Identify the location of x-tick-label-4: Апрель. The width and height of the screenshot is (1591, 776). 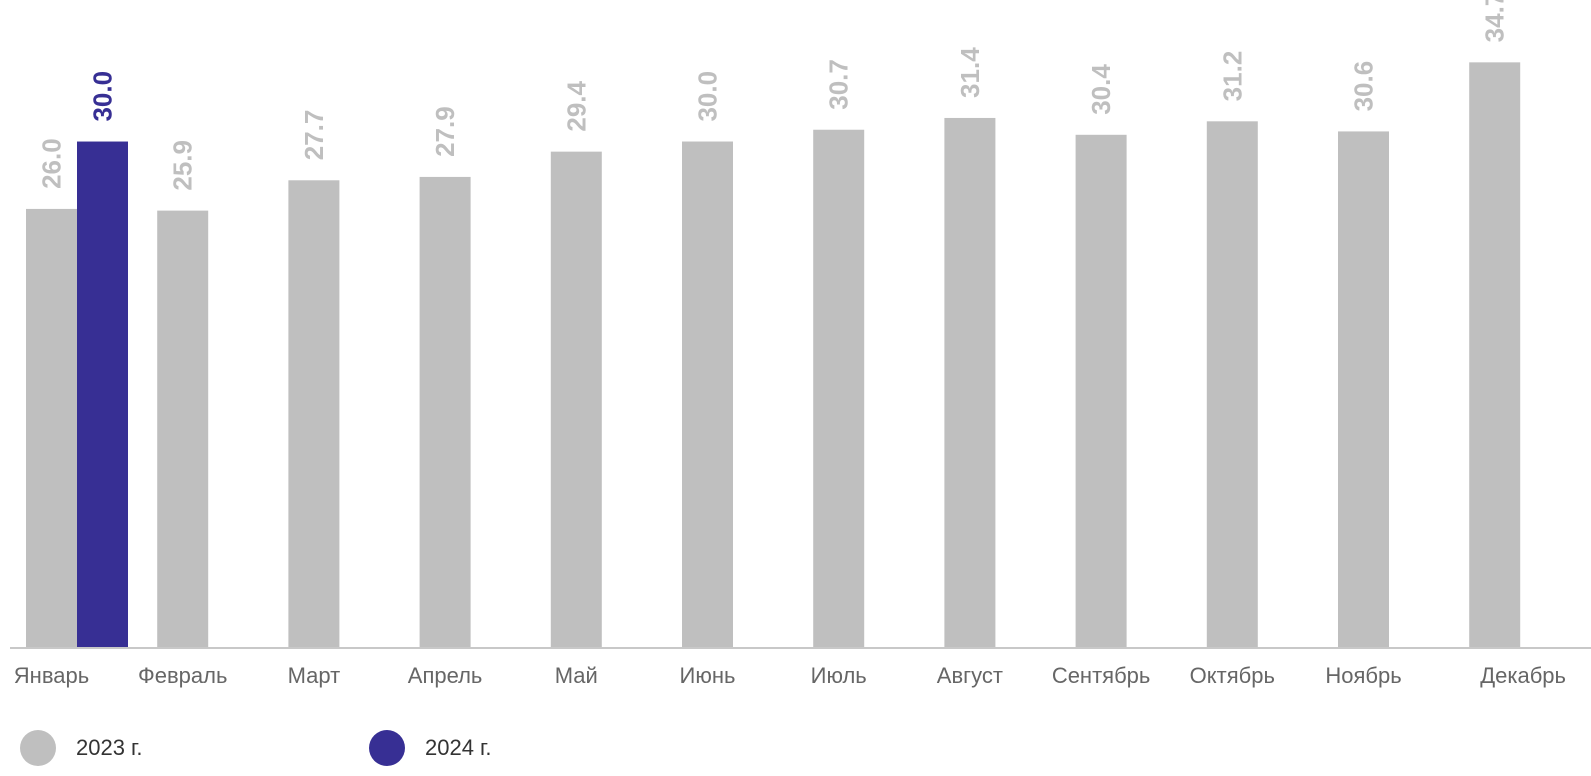
(445, 675).